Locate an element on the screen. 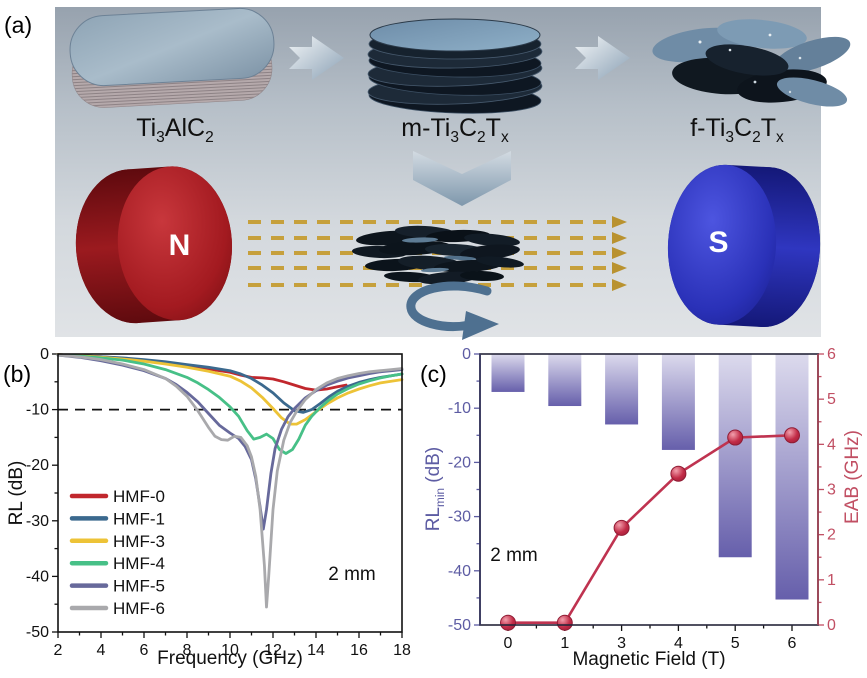  process-arrow-2-icon is located at coordinates (602, 58).